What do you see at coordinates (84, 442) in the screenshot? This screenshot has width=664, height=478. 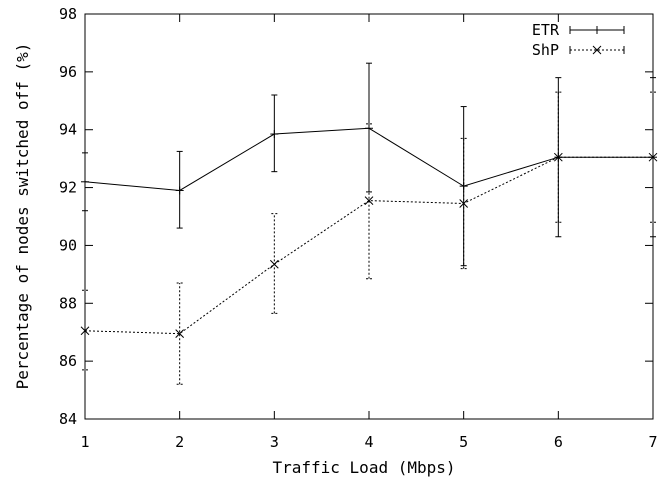 I see `x-tick-label: 1` at bounding box center [84, 442].